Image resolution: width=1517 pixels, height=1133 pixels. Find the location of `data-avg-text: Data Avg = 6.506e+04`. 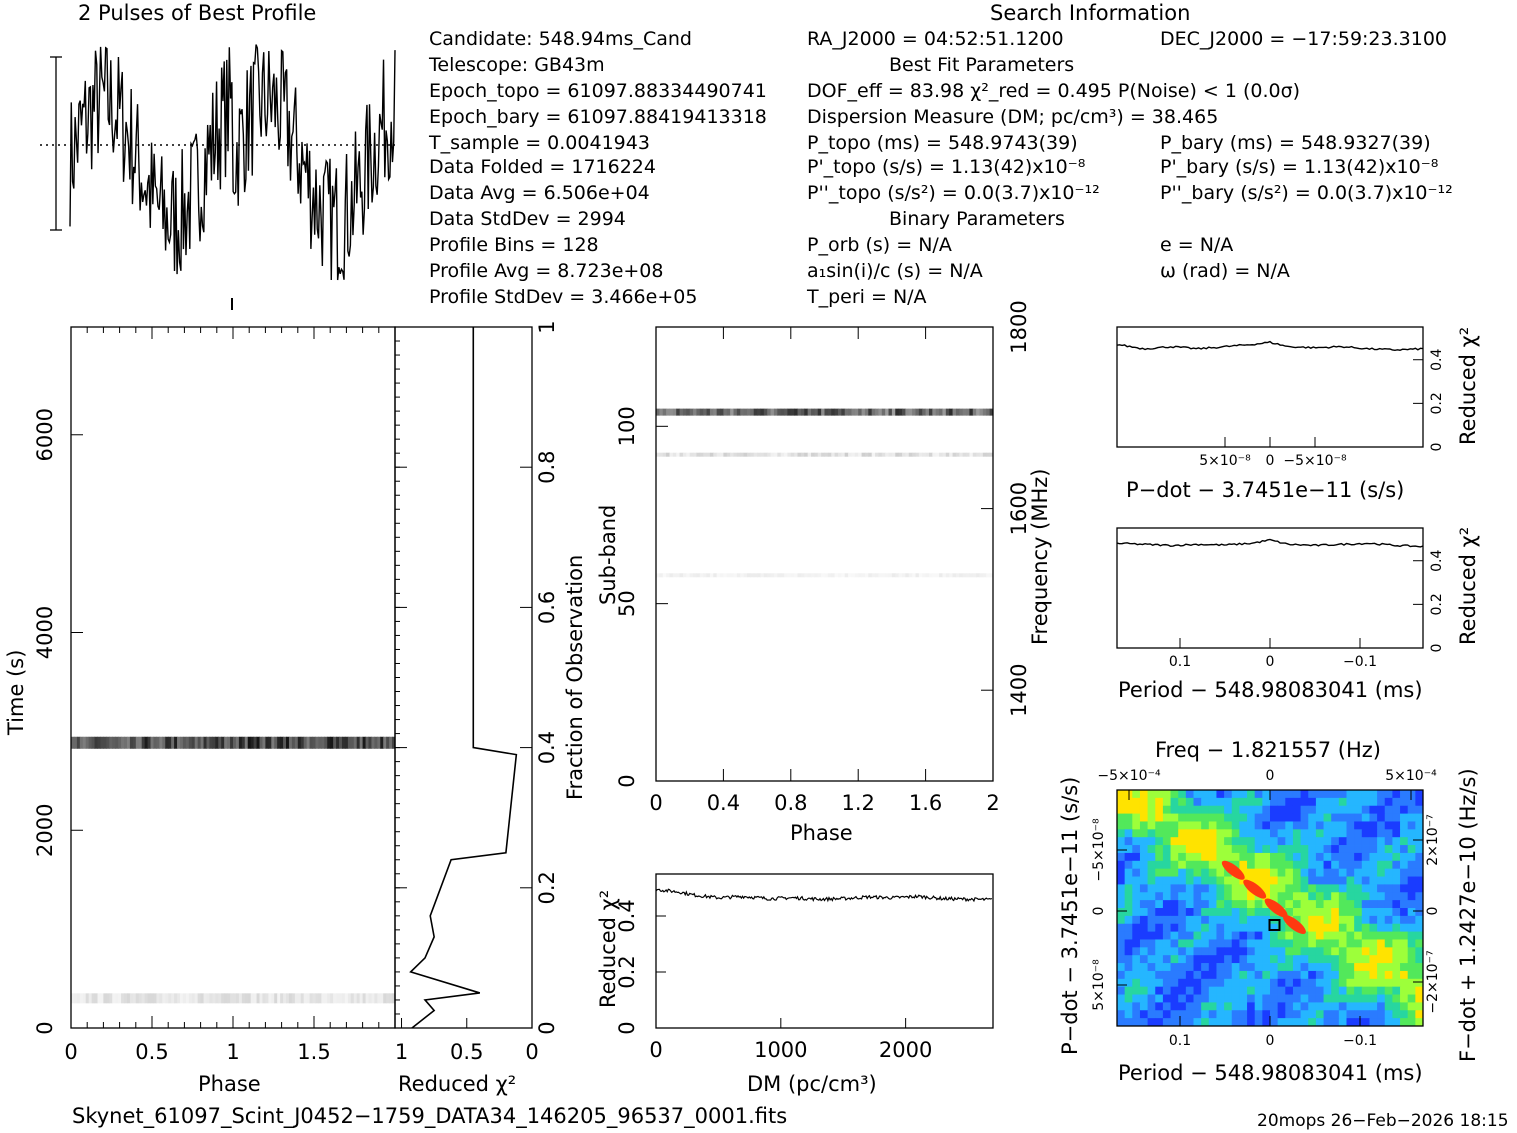

data-avg-text: Data Avg = 6.506e+04 is located at coordinates (539, 193).